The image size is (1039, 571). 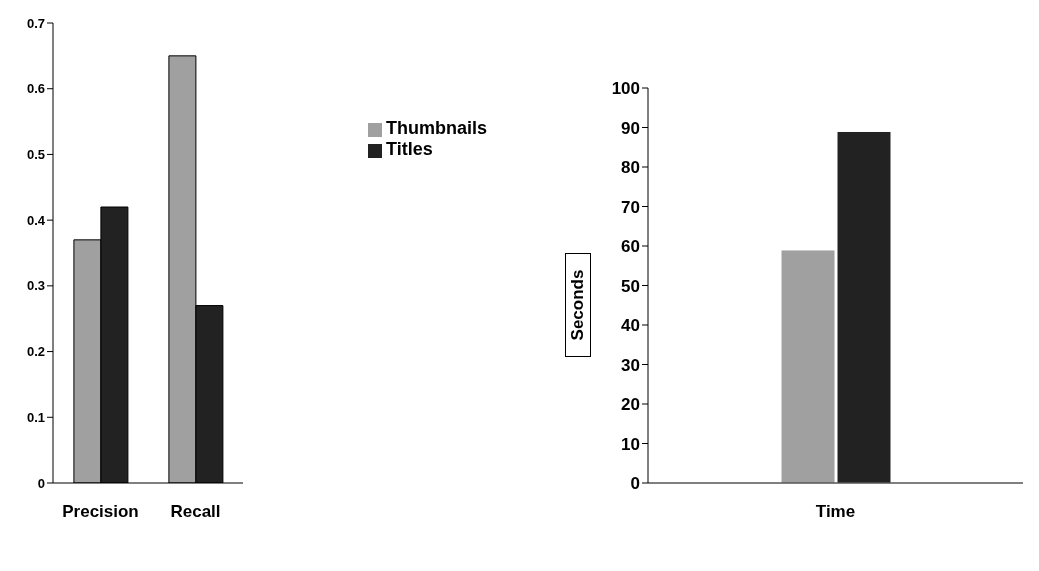 I want to click on y-tick-label: 0.2, so click(x=35, y=352).